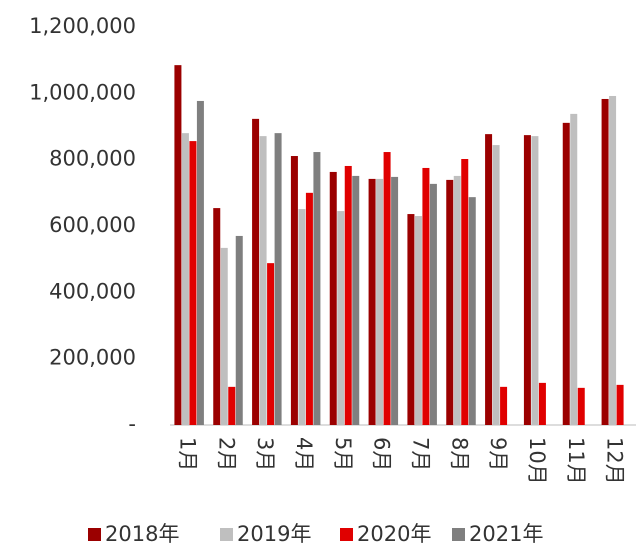  What do you see at coordinates (506, 534) in the screenshot?
I see `legend-label: 2021年` at bounding box center [506, 534].